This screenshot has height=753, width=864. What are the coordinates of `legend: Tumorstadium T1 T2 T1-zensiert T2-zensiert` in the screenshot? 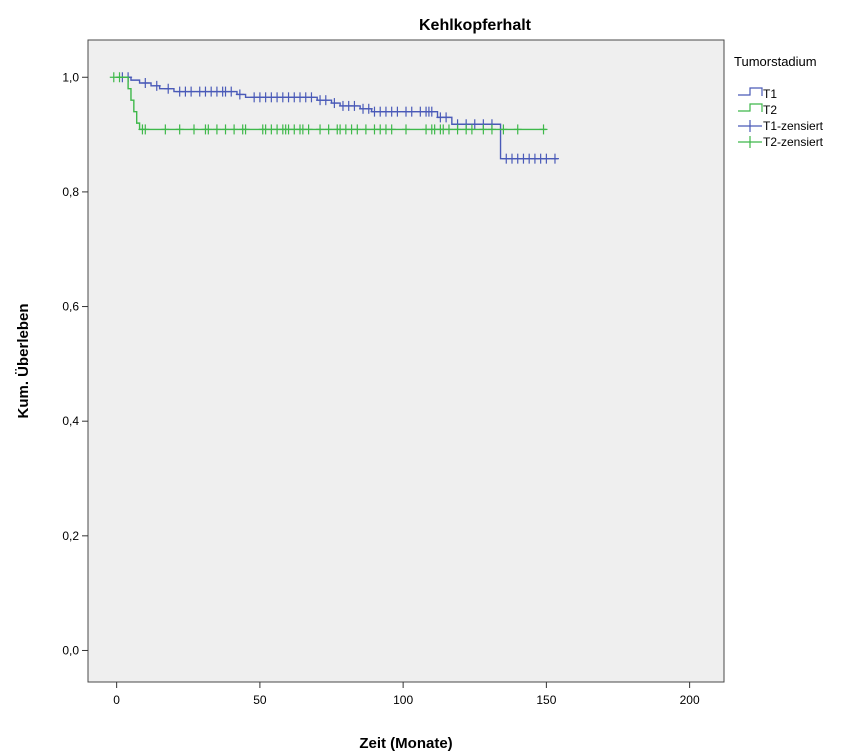 It's located at (779, 101).